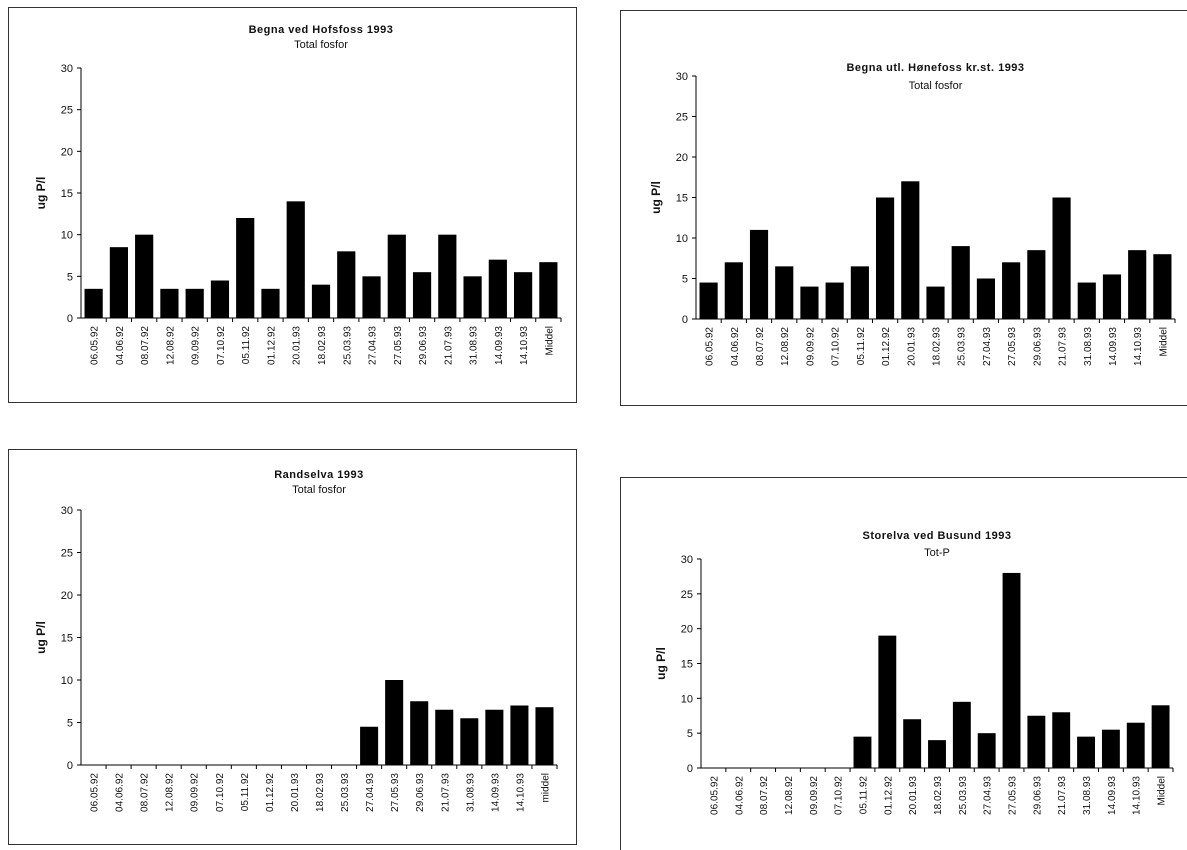 The height and width of the screenshot is (850, 1187). What do you see at coordinates (545, 787) in the screenshot?
I see `x-tick-label: middel` at bounding box center [545, 787].